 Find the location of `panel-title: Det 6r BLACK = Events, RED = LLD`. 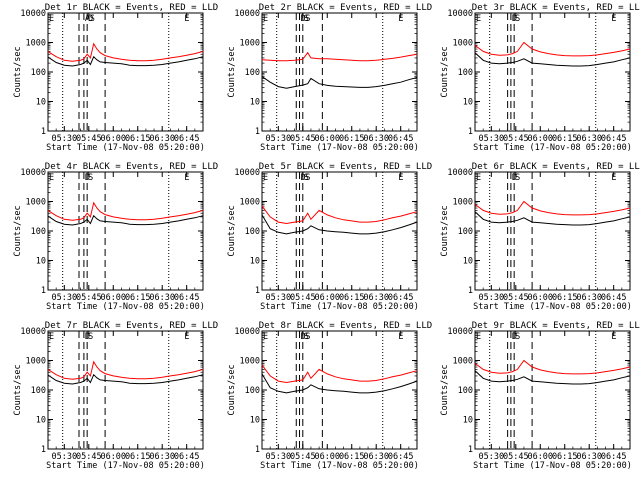

panel-title: Det 6r BLACK = Events, RED = LLD is located at coordinates (556, 167).